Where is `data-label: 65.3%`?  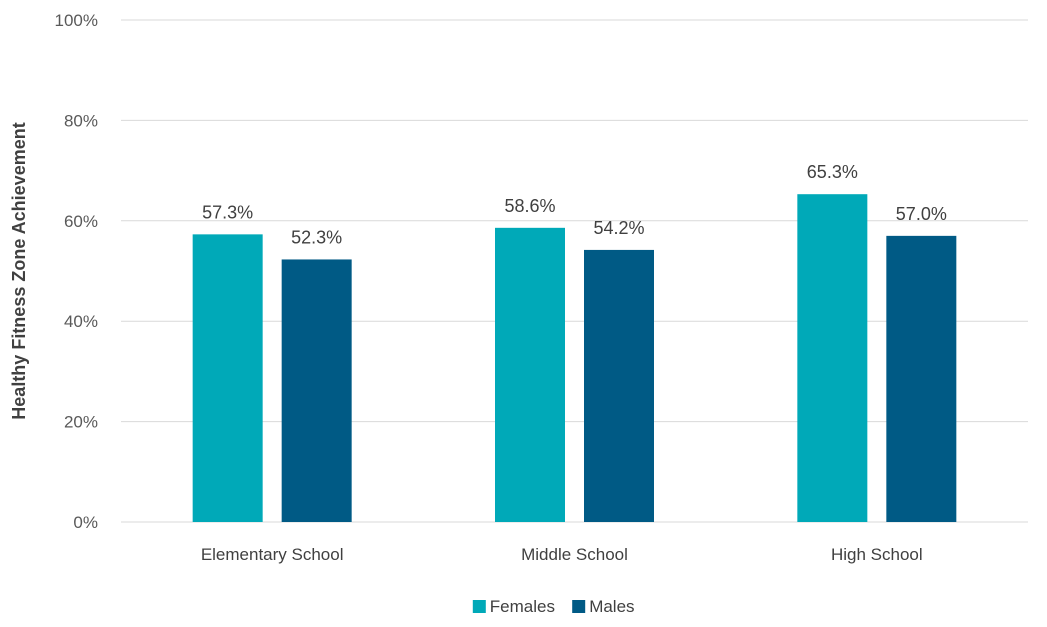 data-label: 65.3% is located at coordinates (832, 172).